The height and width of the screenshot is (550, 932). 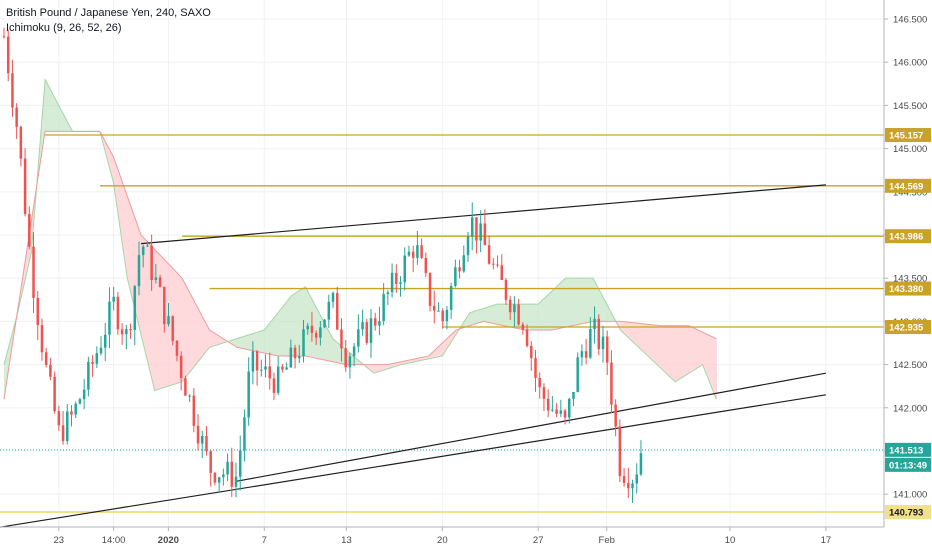 What do you see at coordinates (908, 288) in the screenshot?
I see `level-badge-bg` at bounding box center [908, 288].